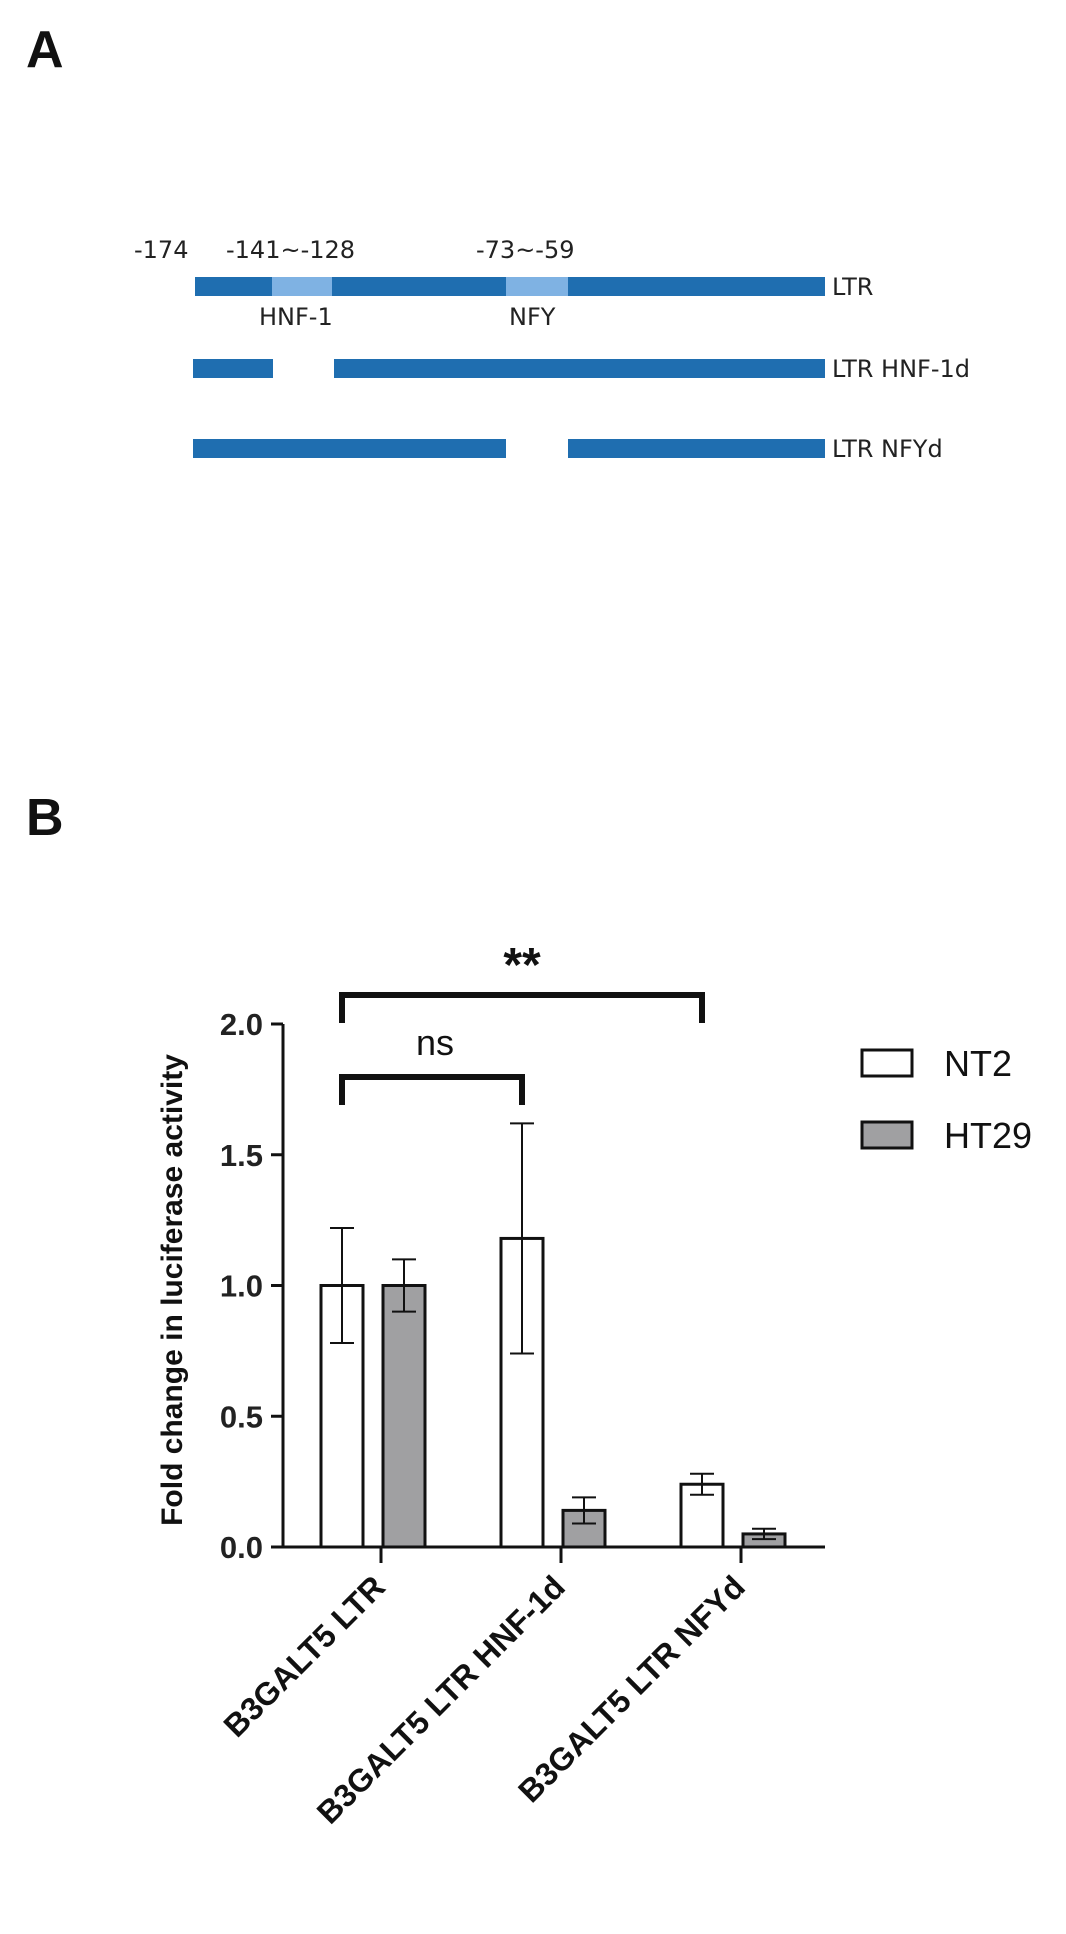 The image size is (1066, 1934). What do you see at coordinates (532, 317) in the screenshot?
I see `site-label-nfy: NFY` at bounding box center [532, 317].